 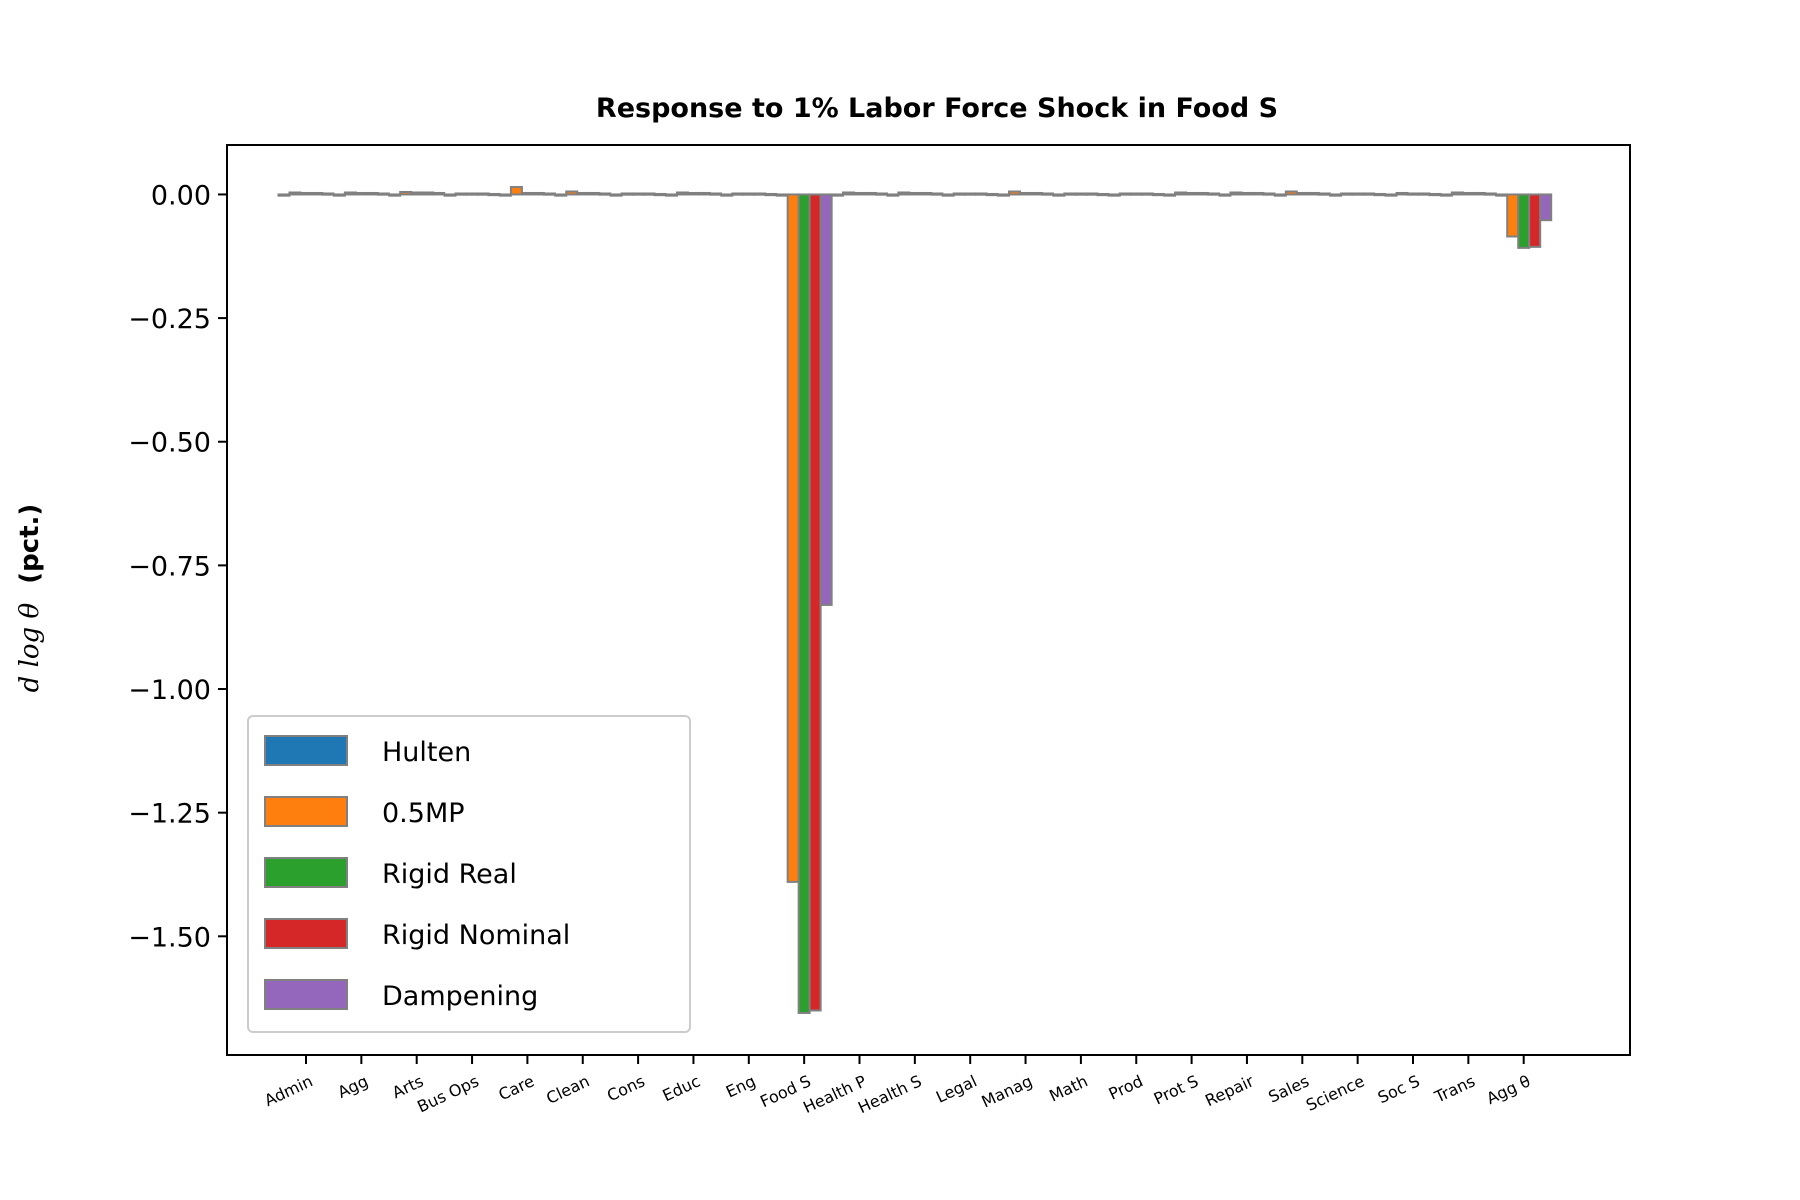 I want to click on y-axis-ticks: 0.00 −0.25 −0.50 −0.75 −1.00 −1.25 −1.50, so click(x=177, y=566).